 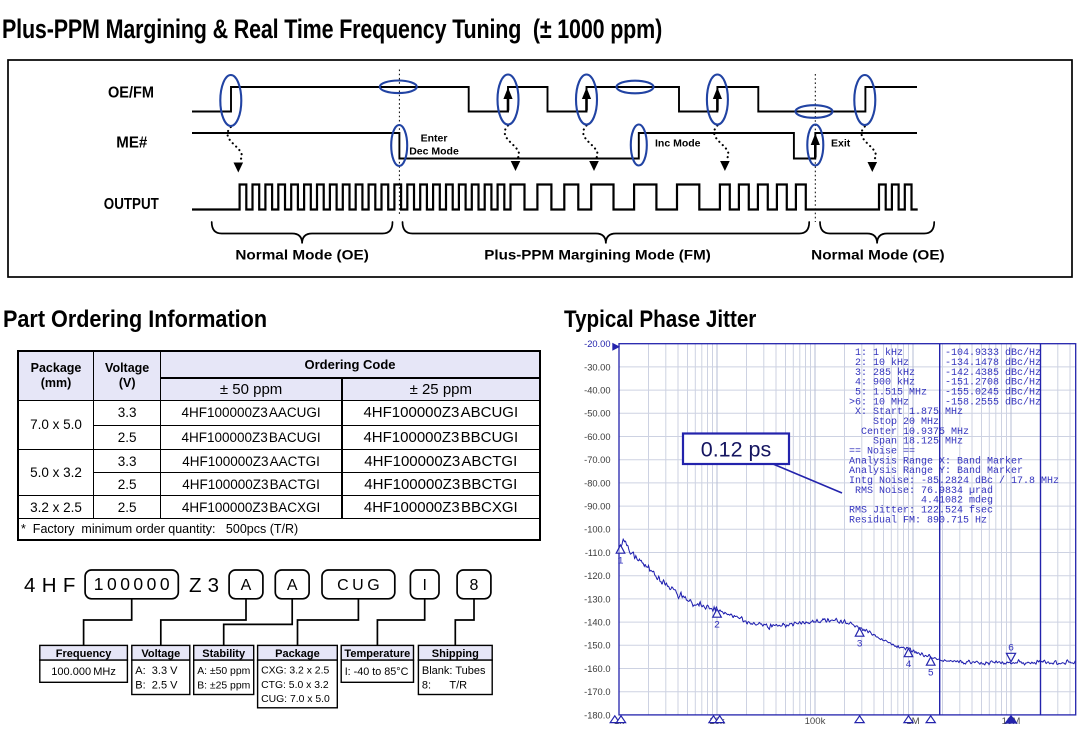 What do you see at coordinates (894, 422) in the screenshot?
I see `svg-text: Stop 20 MHz` at bounding box center [894, 422].